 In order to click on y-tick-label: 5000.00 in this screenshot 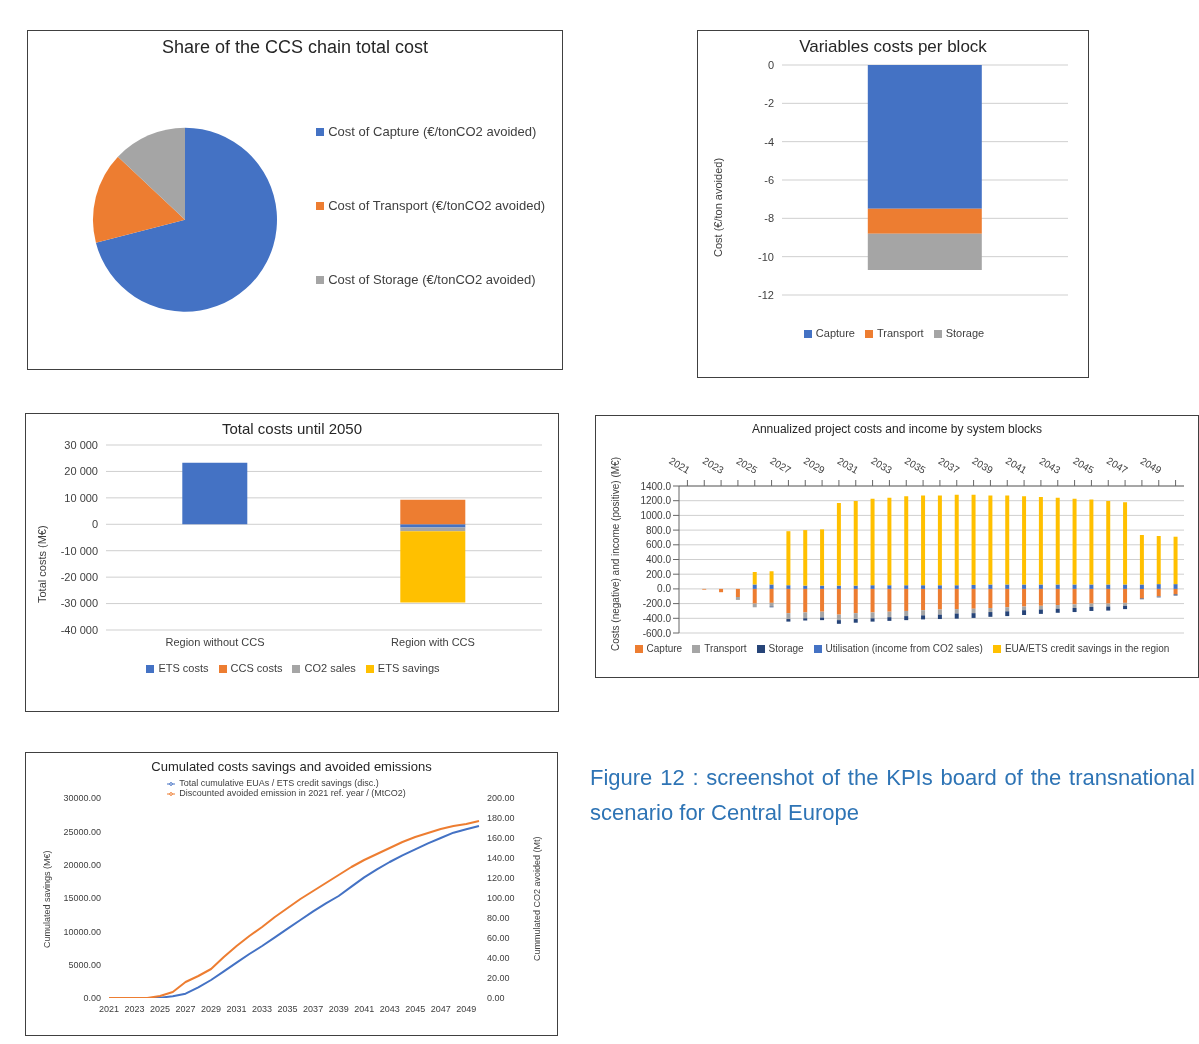, I will do `click(84, 964)`.